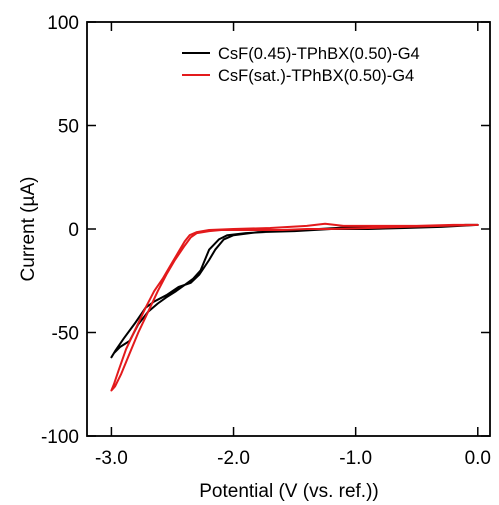 Image resolution: width=499 pixels, height=505 pixels. Describe the element at coordinates (60, 437) in the screenshot. I see `y-tick-label: -100` at that location.